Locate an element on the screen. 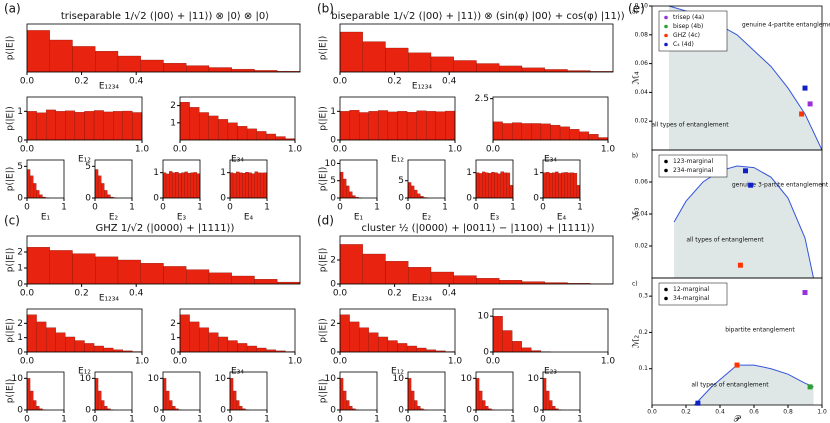  y-tick-label: 0.3 is located at coordinates (643, 296).